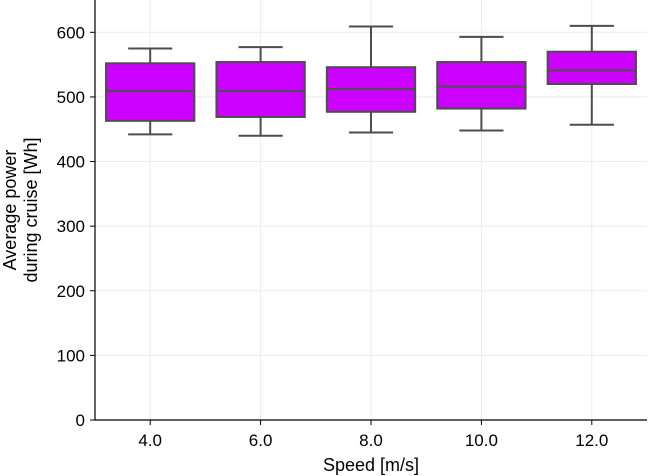  I want to click on x-tick-label: 12.0, so click(591, 440).